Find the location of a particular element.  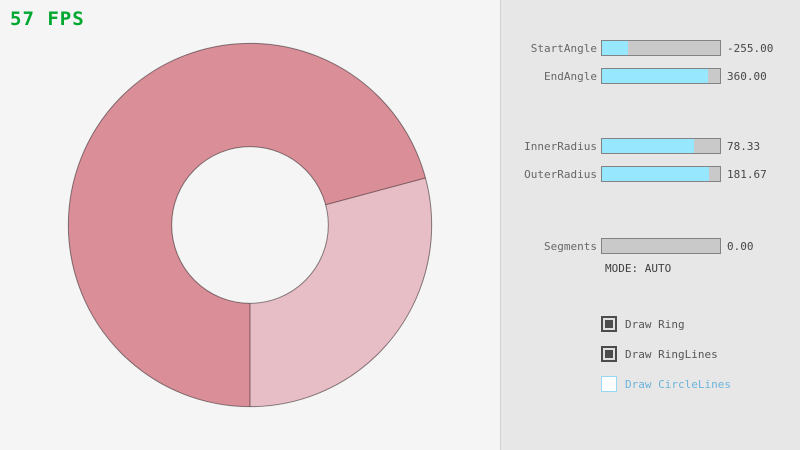

end-angle-label: EndAngle is located at coordinates (570, 76).